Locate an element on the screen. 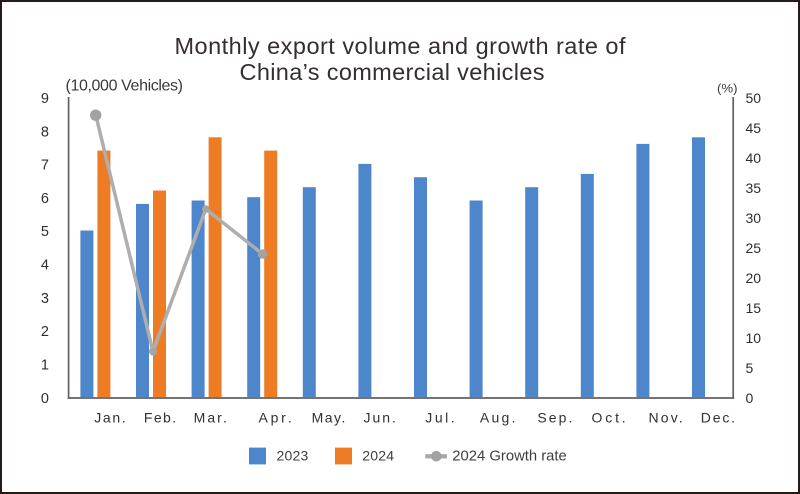 This screenshot has height=494, width=800. svg-text: 2 is located at coordinates (45, 332).